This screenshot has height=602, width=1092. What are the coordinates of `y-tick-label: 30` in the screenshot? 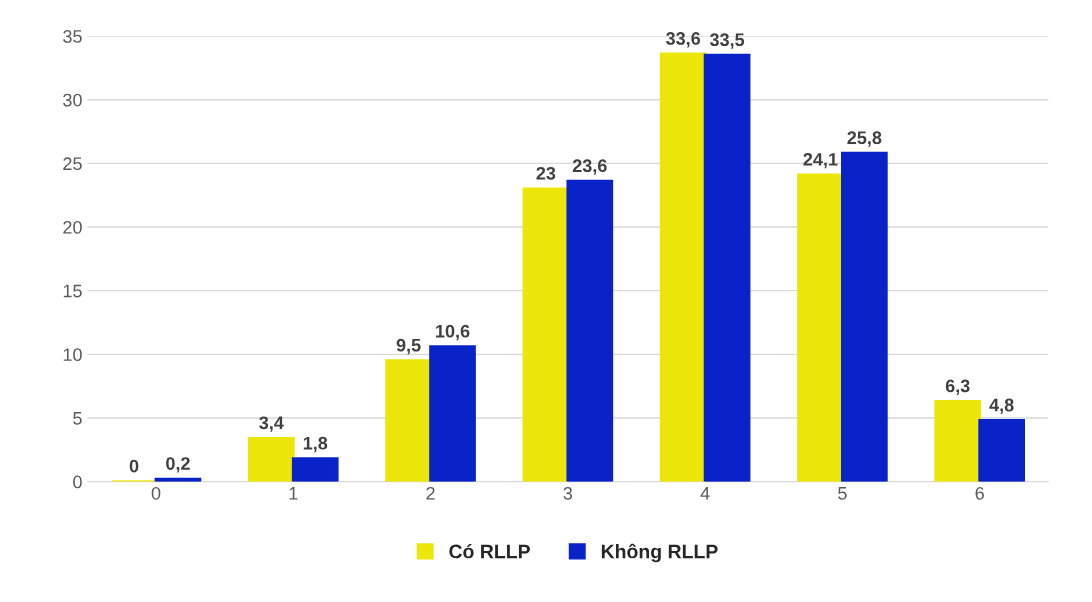 It's located at (72, 100).